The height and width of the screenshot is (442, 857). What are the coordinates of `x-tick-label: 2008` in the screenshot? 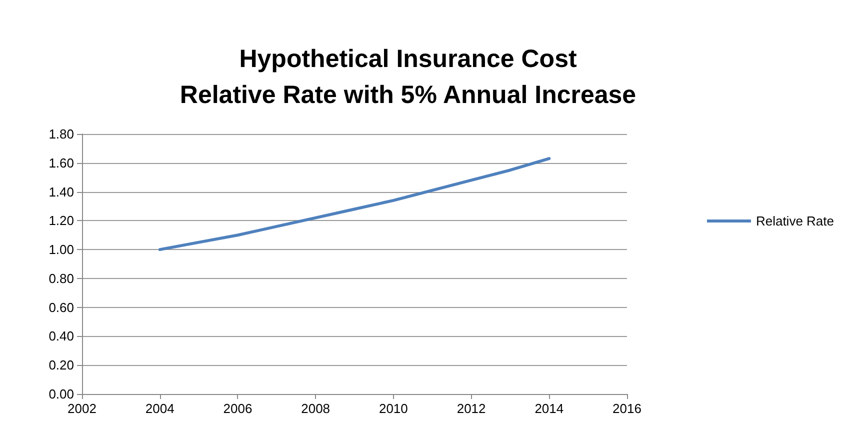 It's located at (315, 408).